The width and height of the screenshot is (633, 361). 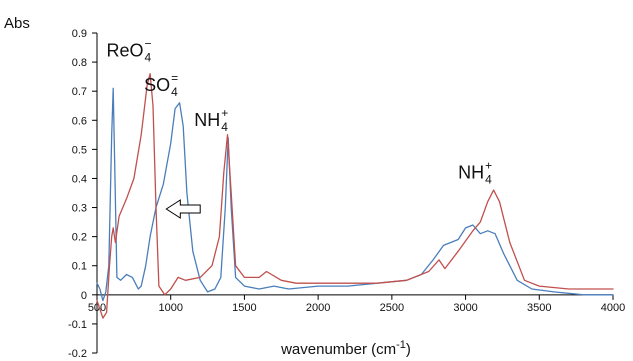 What do you see at coordinates (539, 308) in the screenshot?
I see `x-tick-label: 3500` at bounding box center [539, 308].